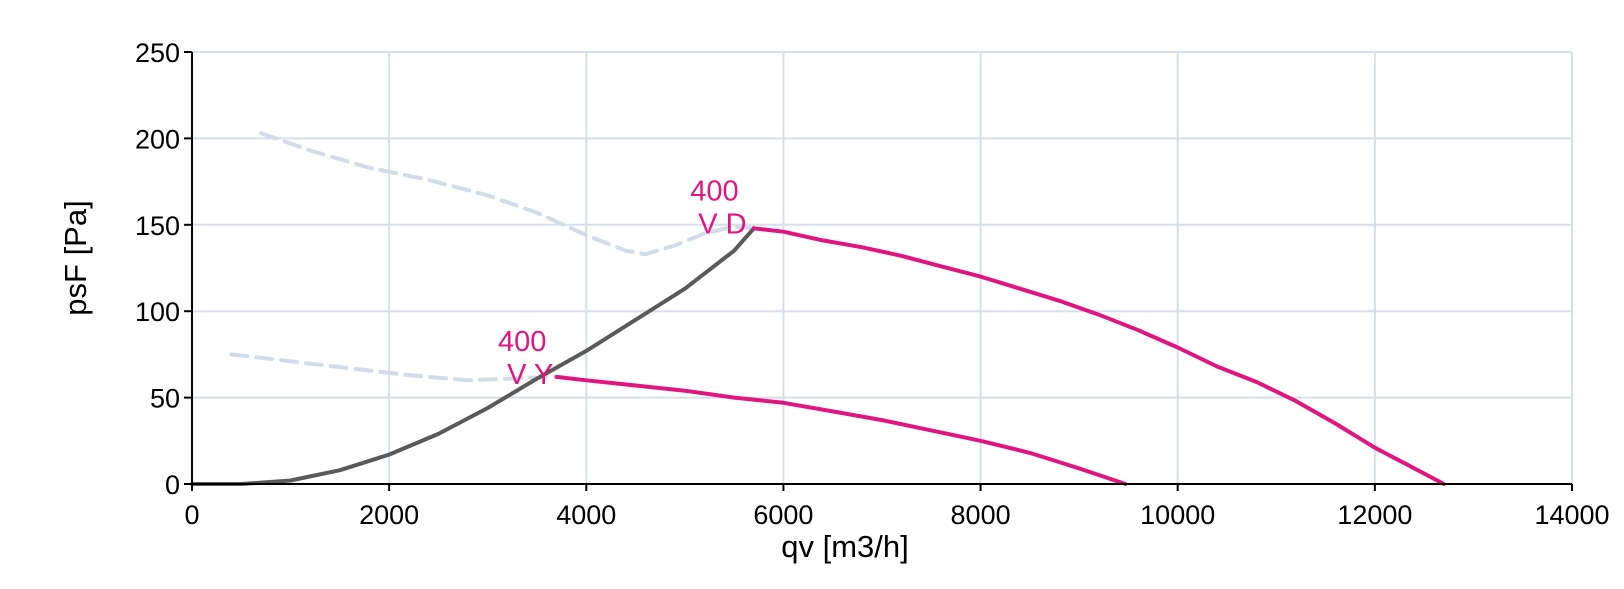  What do you see at coordinates (1571, 515) in the screenshot?
I see `x-tick-label: 14000` at bounding box center [1571, 515].